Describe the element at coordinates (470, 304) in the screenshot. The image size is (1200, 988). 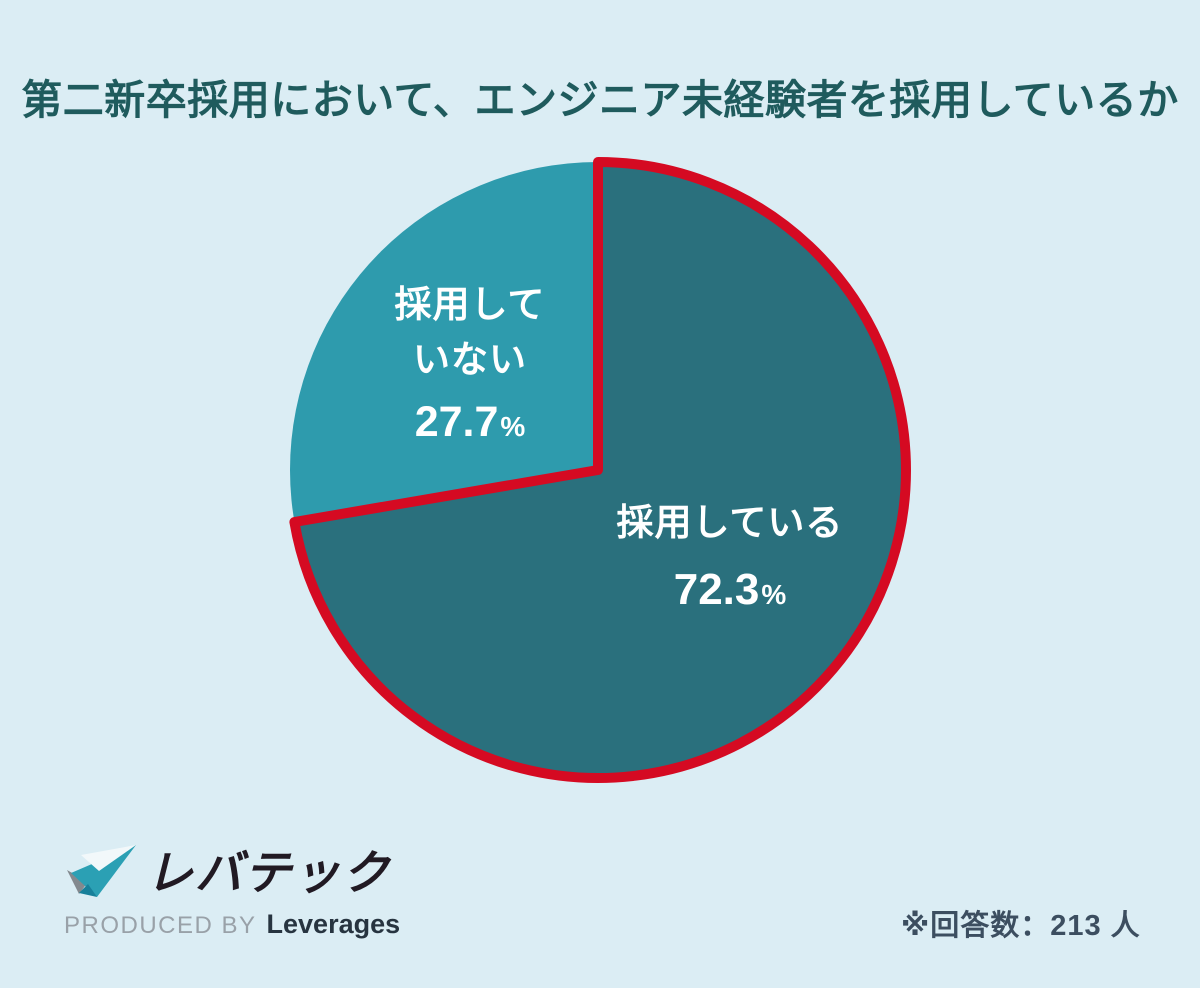
I see `slice-label-not-adopting-line1: 採用して` at that location.